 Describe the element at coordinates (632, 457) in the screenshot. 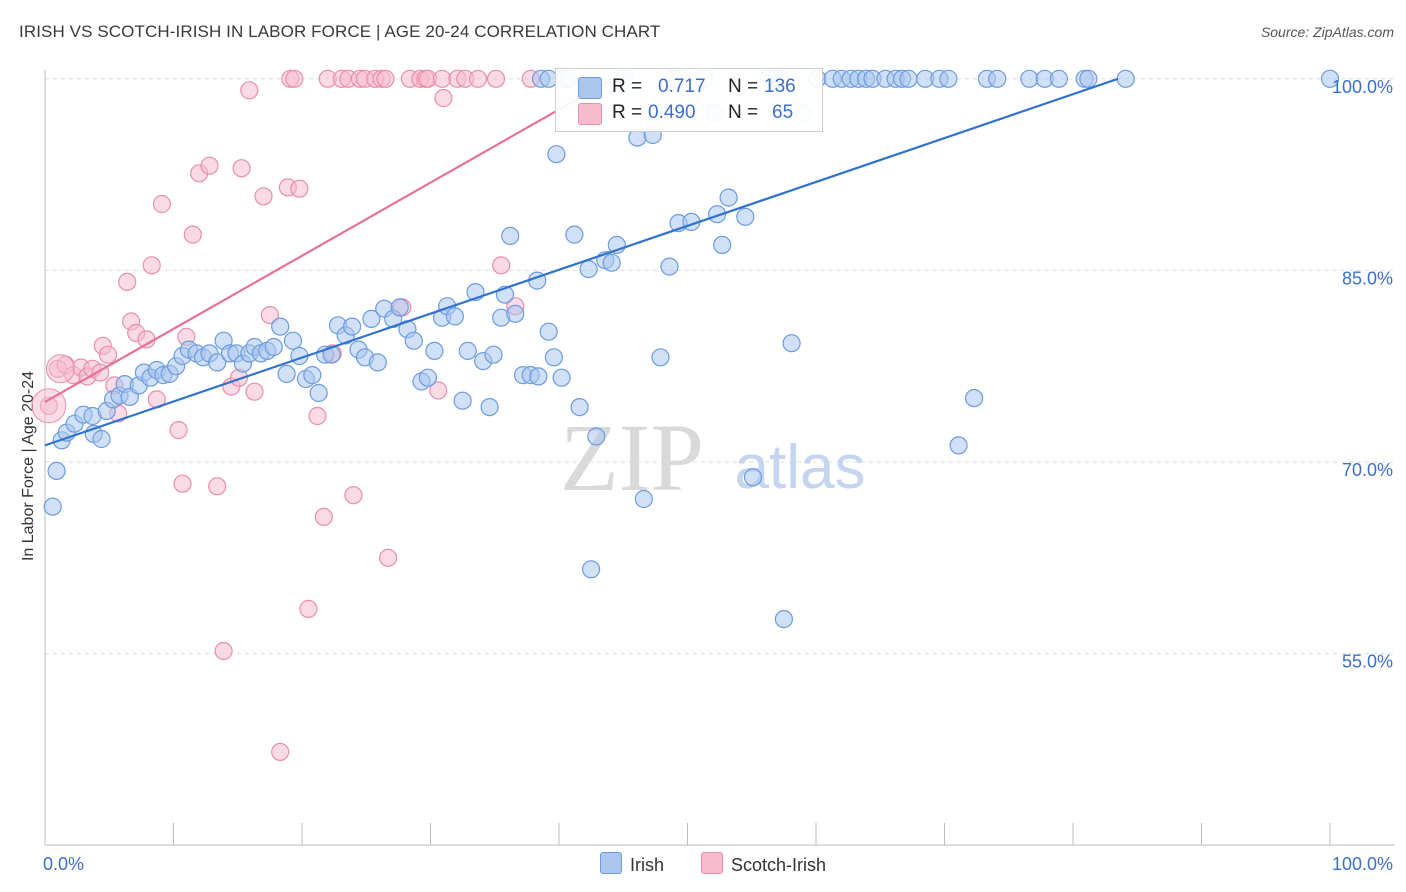

I see `watermark-zip: ZIP` at that location.